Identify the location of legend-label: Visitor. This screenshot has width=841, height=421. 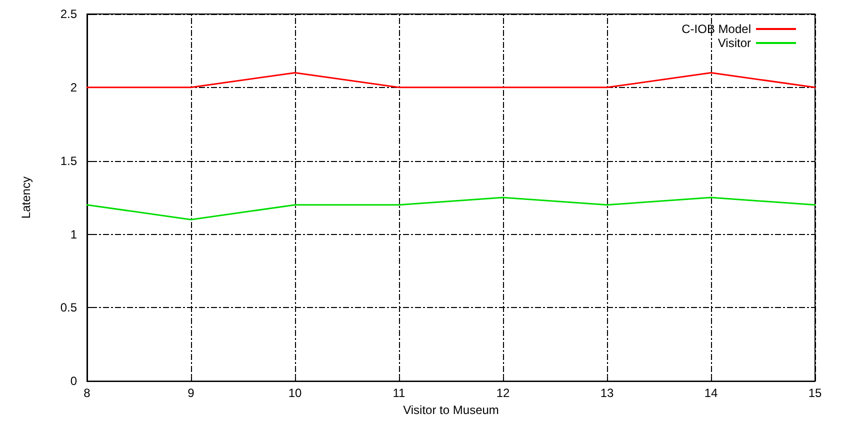
(734, 43).